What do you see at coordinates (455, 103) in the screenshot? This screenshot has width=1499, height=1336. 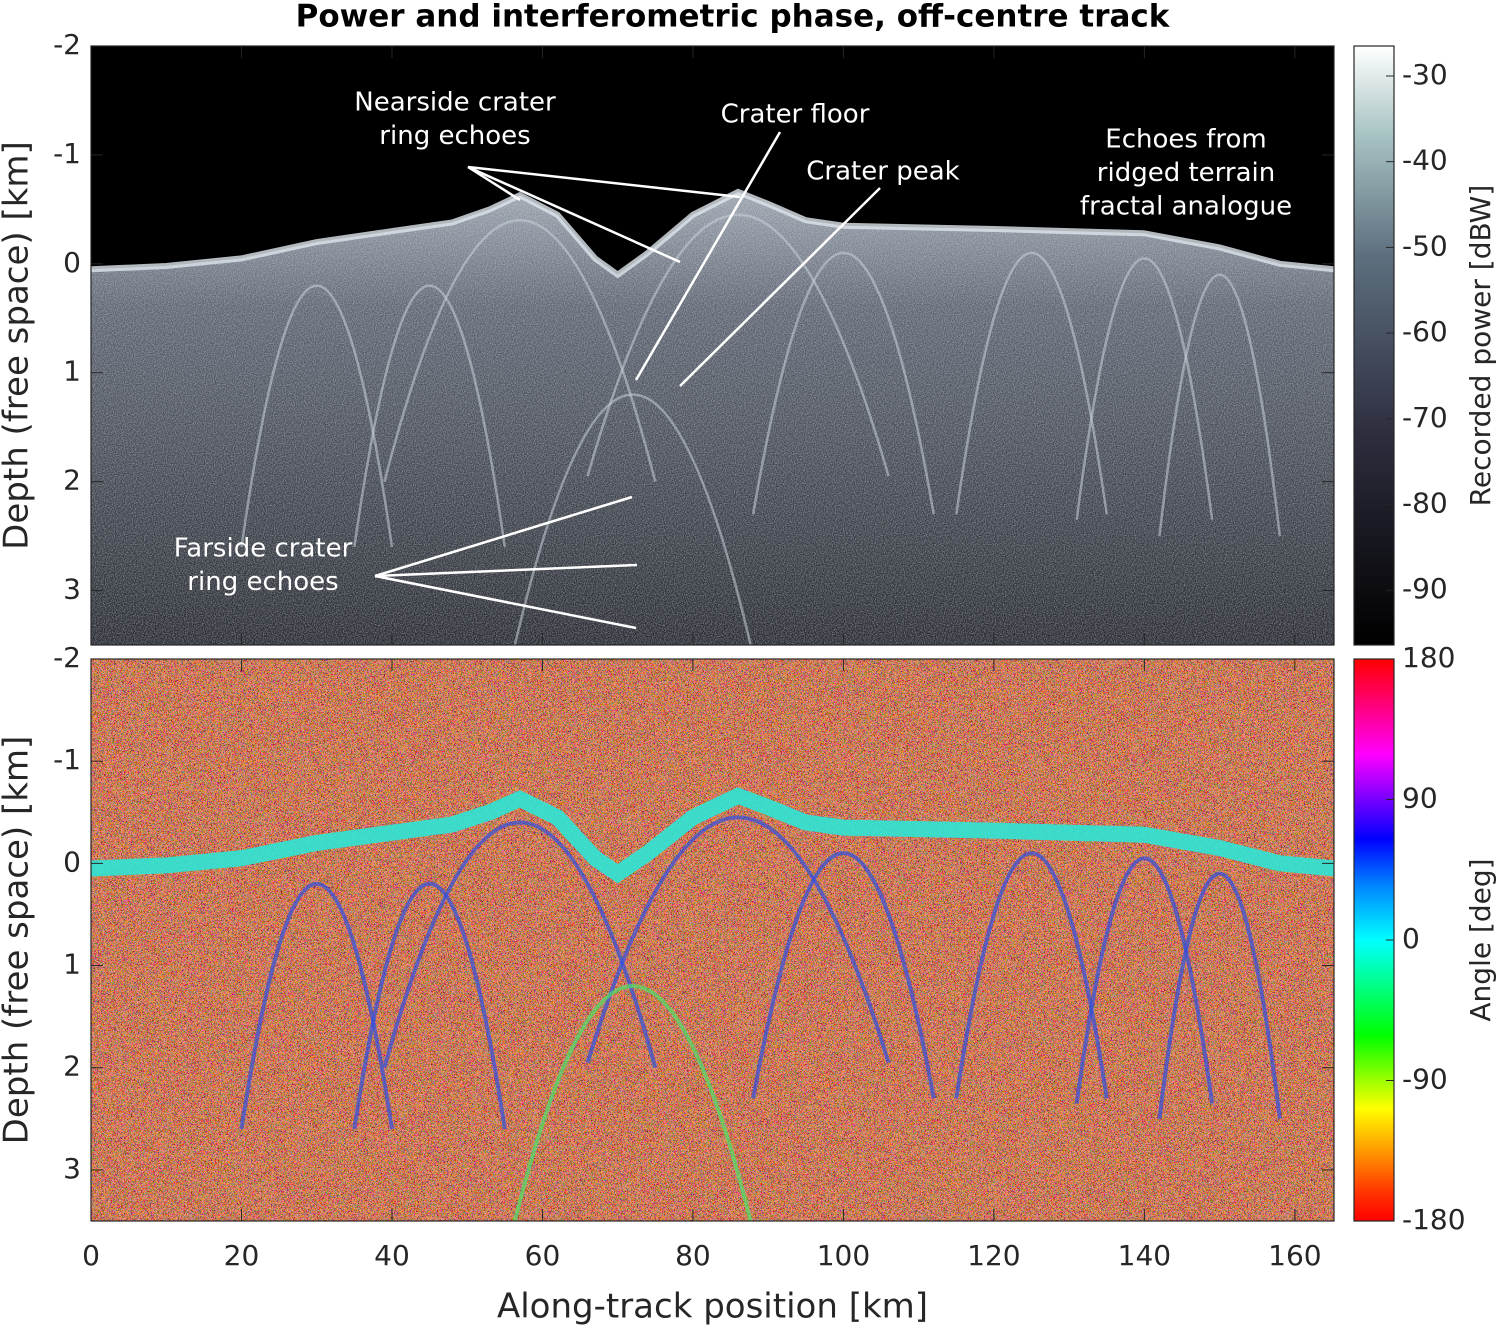 I see `annotation: Nearside crater` at bounding box center [455, 103].